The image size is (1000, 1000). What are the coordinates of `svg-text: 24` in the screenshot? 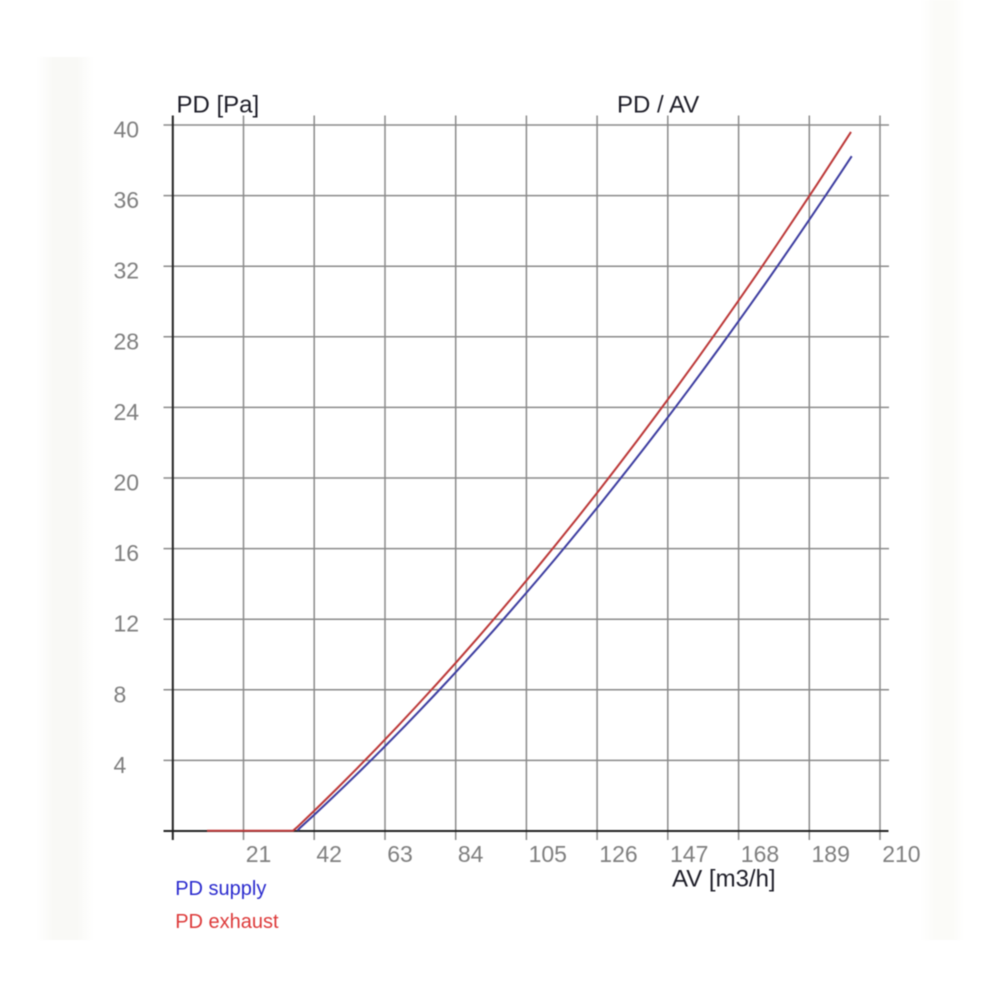 It's located at (127, 412).